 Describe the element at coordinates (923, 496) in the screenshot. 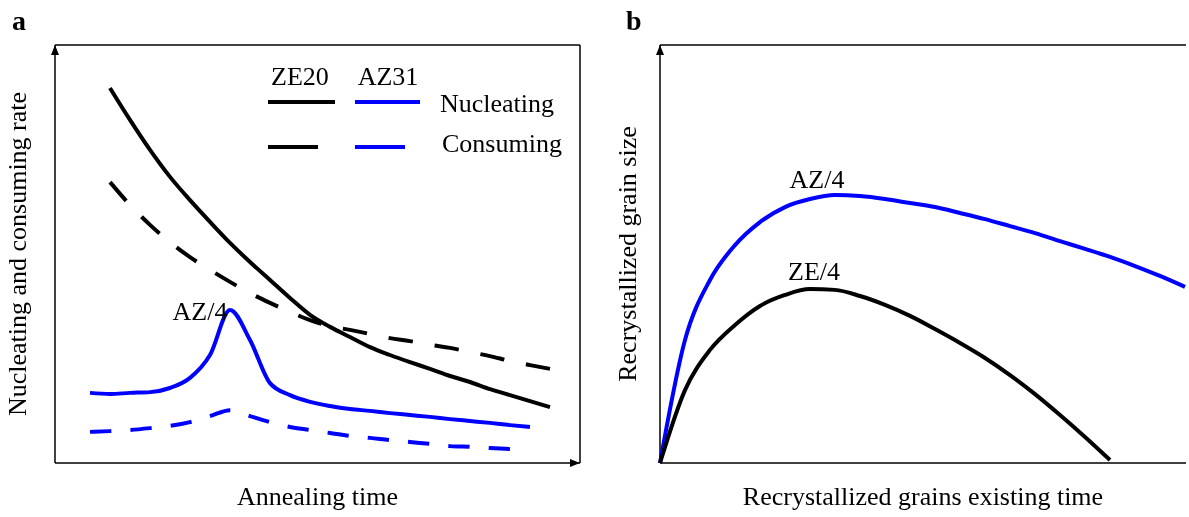

I see `x-axis-title: Recrystallized grains existing time` at that location.